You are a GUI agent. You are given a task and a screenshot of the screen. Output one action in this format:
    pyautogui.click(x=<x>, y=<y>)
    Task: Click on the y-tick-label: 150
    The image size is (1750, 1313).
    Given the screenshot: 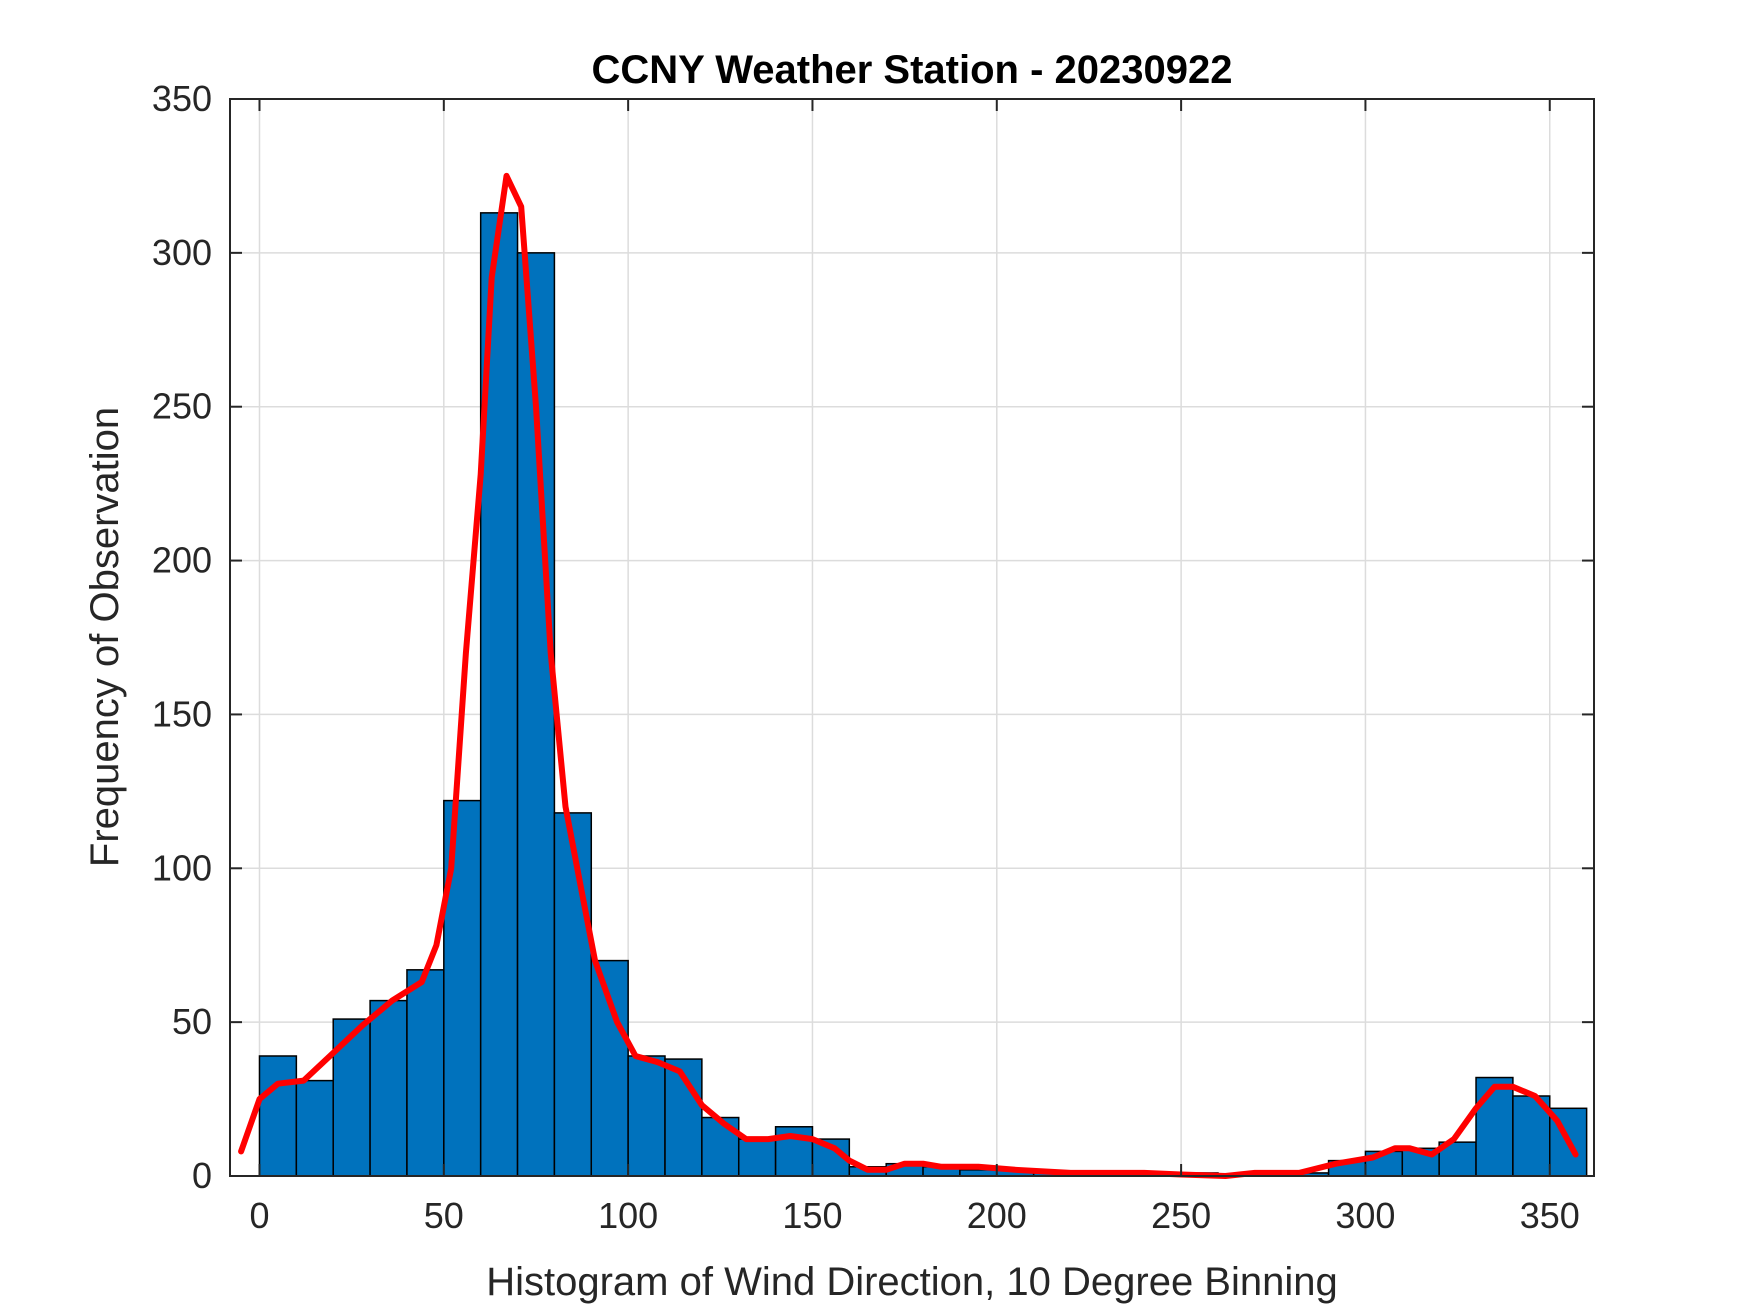 What is the action you would take?
    pyautogui.click(x=182, y=713)
    